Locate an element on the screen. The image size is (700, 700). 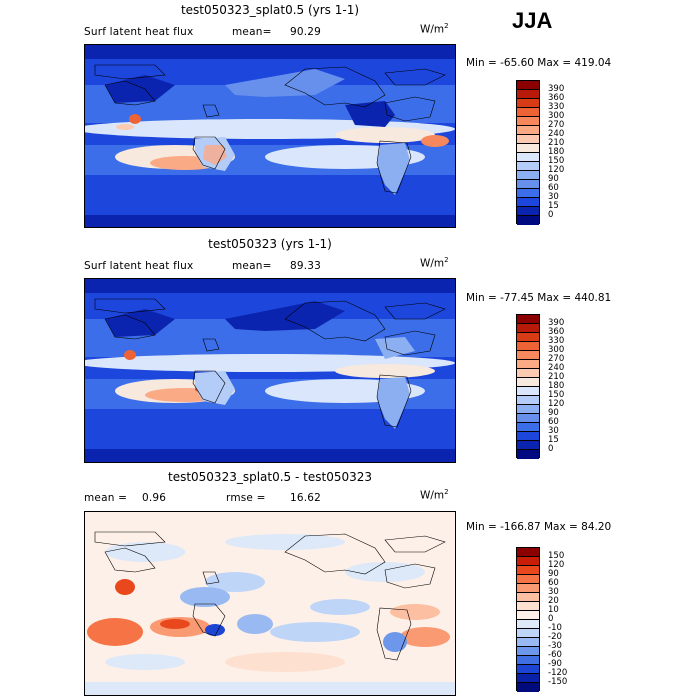
panel-2-tick: 300 is located at coordinates (556, 350).